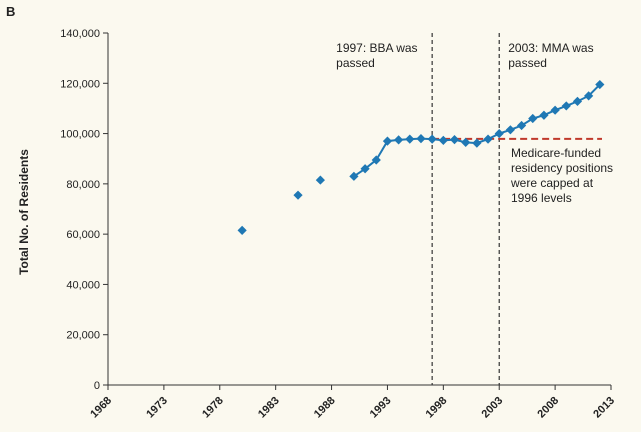 Image resolution: width=641 pixels, height=432 pixels. What do you see at coordinates (80, 84) in the screenshot?
I see `y-tick-label: 120,000` at bounding box center [80, 84].